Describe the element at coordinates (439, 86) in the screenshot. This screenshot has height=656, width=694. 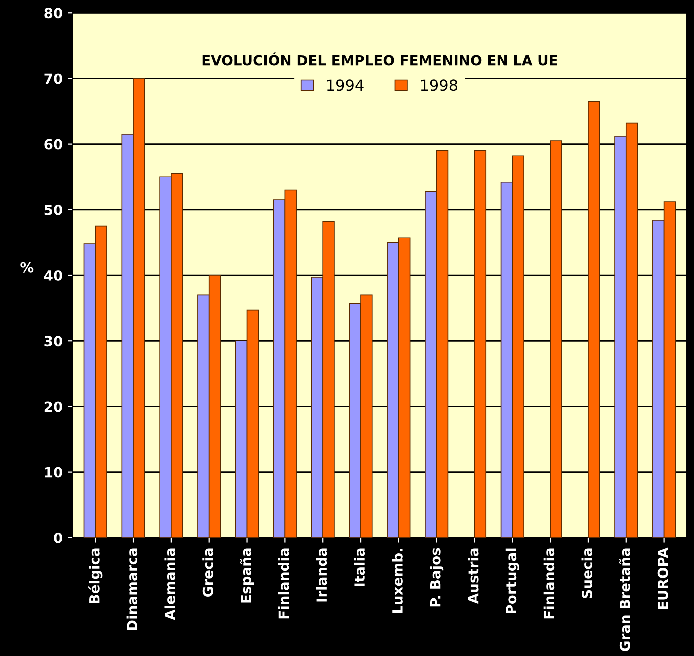
I see `legend-label: 1998` at that location.